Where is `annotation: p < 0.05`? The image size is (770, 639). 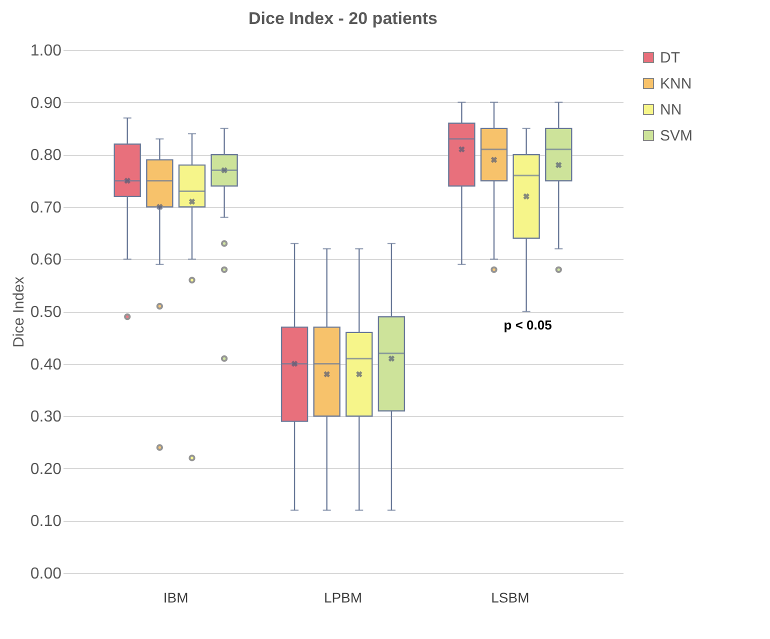 annotation: p < 0.05 is located at coordinates (528, 325).